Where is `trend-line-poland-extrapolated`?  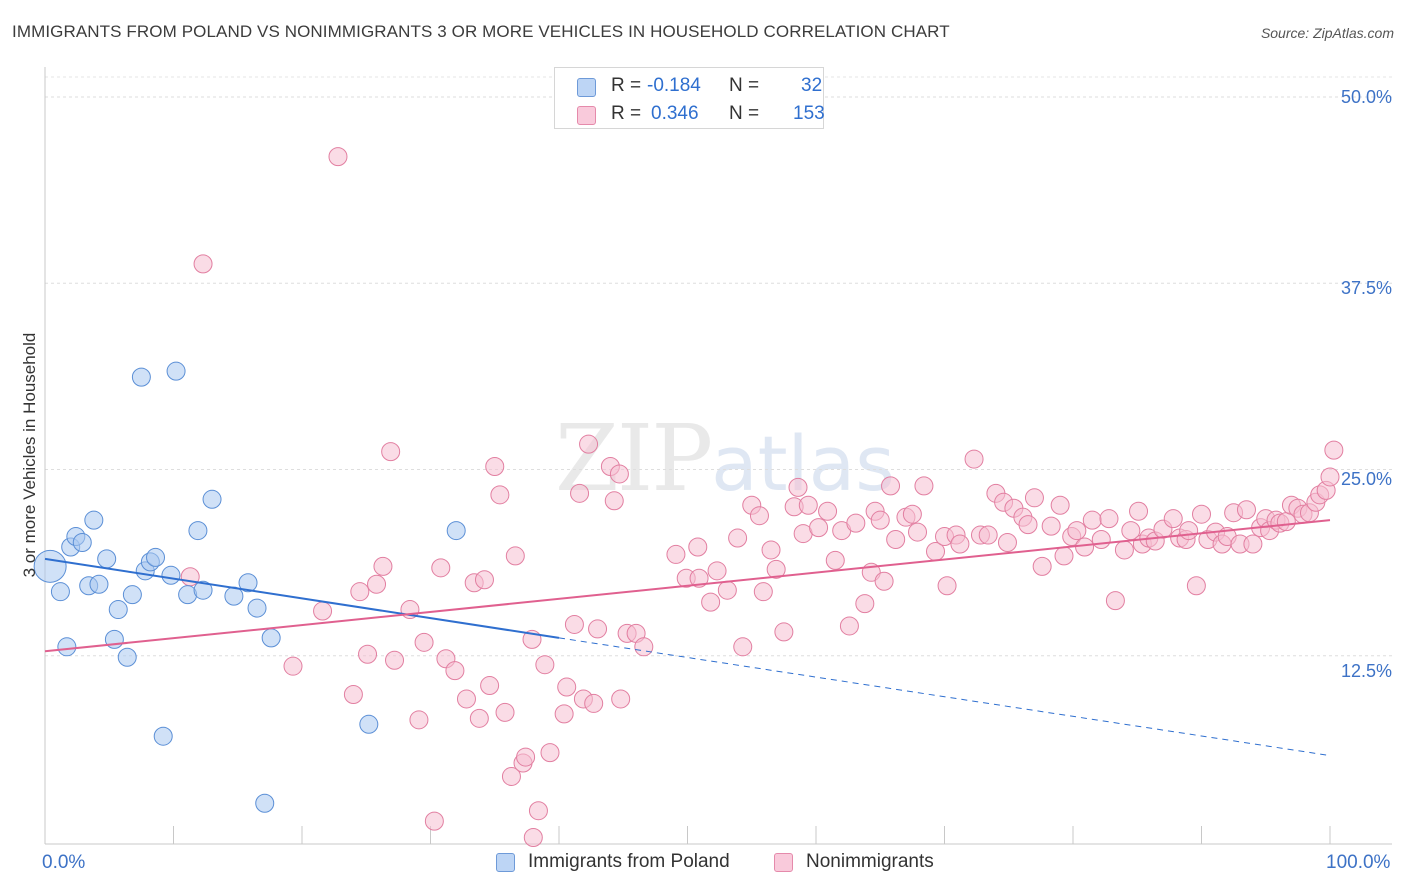
trend-line-poland-extrapolated is located at coordinates (944, 697).